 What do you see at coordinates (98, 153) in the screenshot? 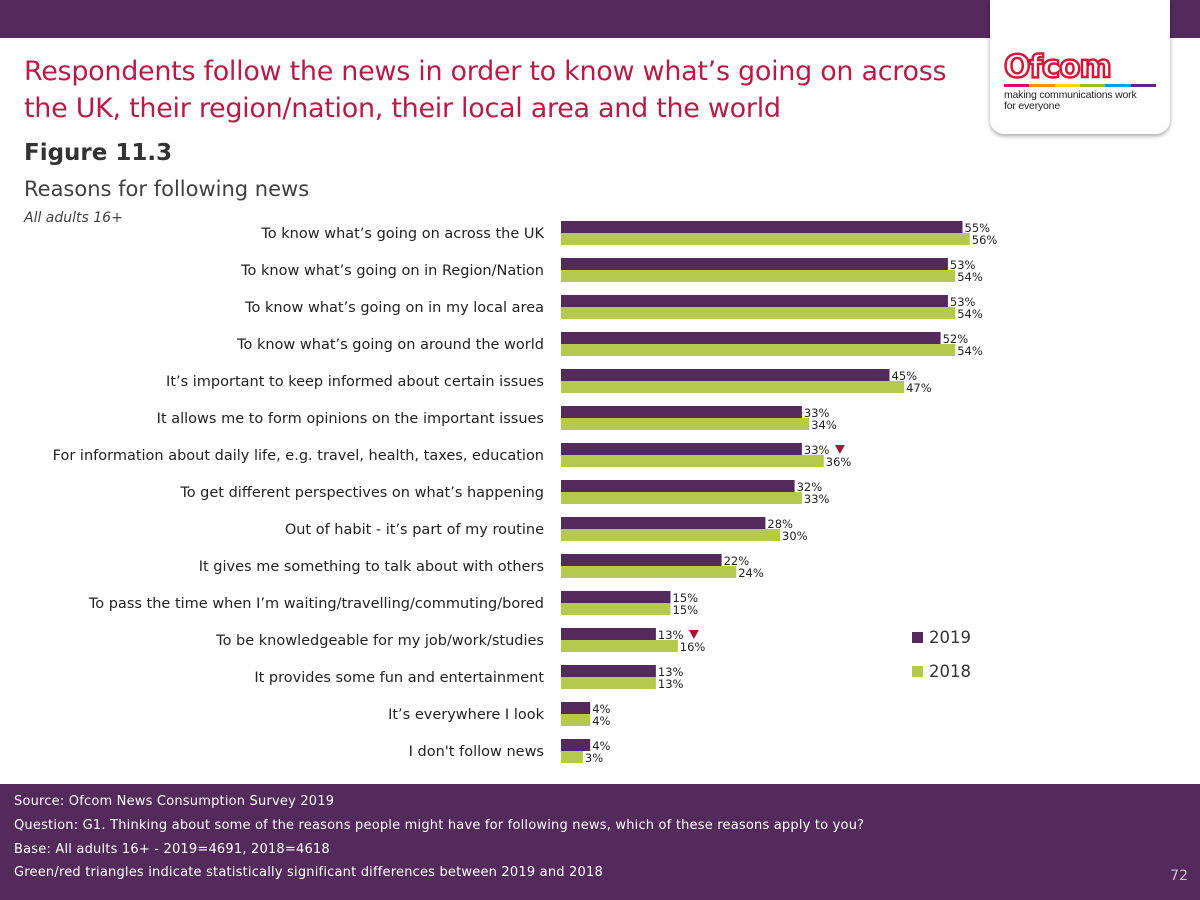
I see `figure-label: Figure 11.3` at bounding box center [98, 153].